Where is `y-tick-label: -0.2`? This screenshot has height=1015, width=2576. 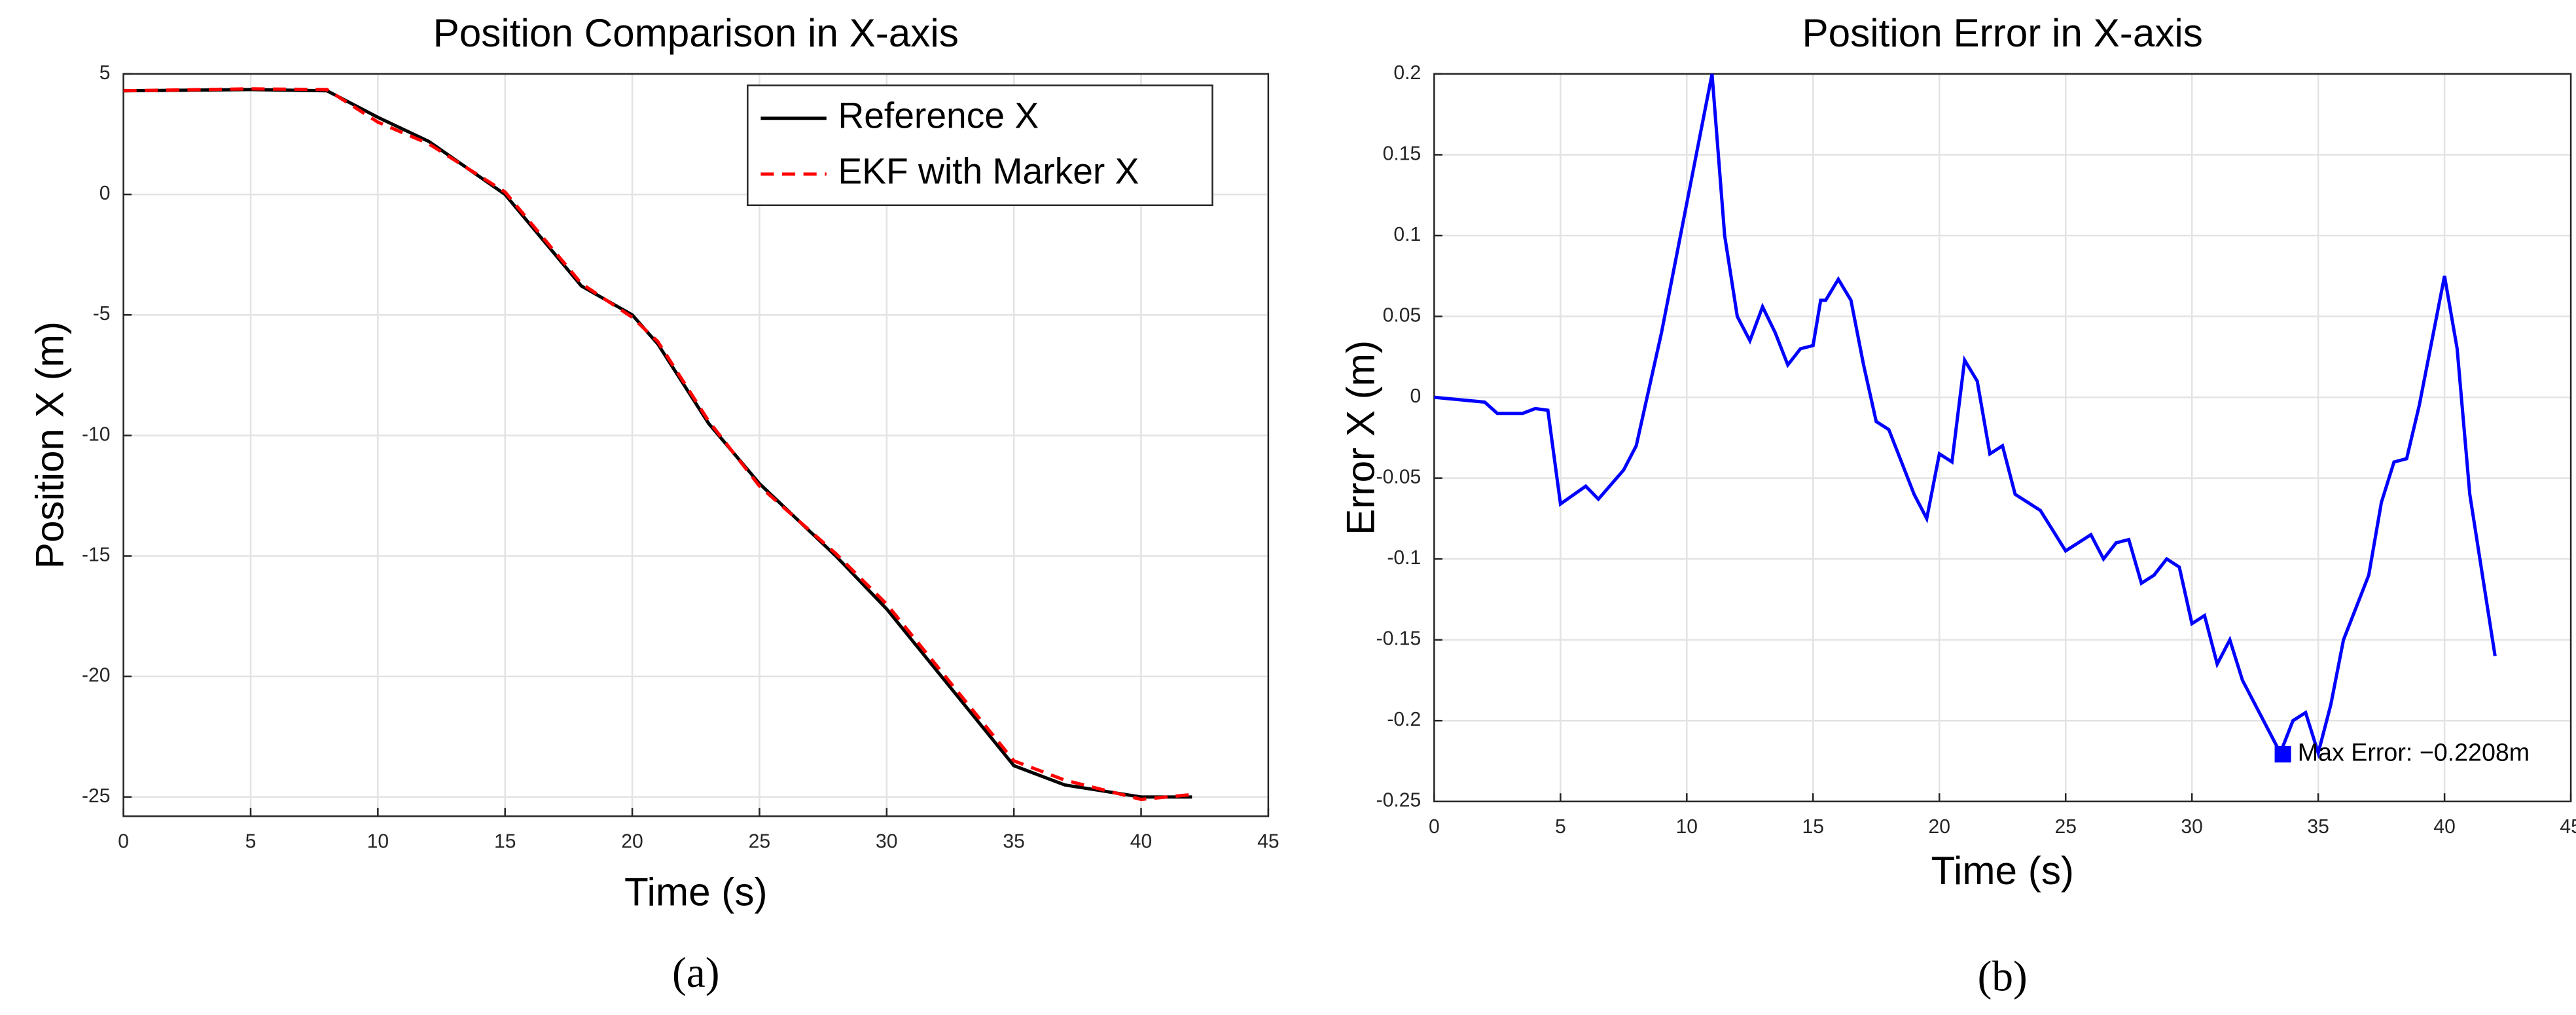 y-tick-label: -0.2 is located at coordinates (1404, 719).